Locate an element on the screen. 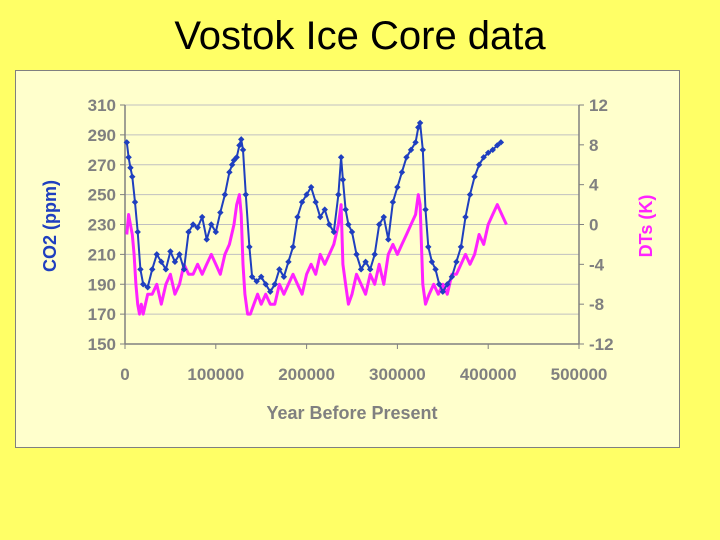 The height and width of the screenshot is (540, 720). x-tick-label: 300000 is located at coordinates (397, 374).